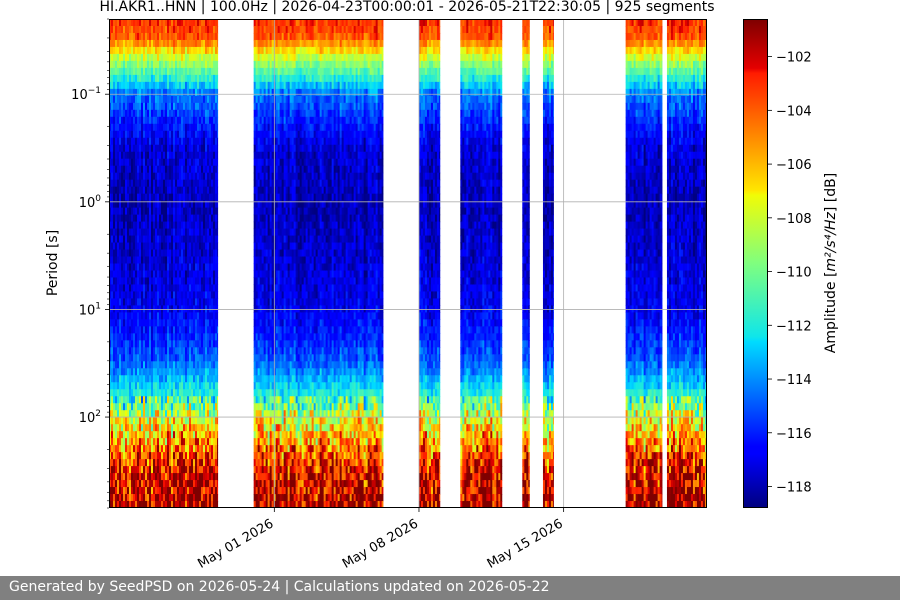 The image size is (900, 600). I want to click on colorbar-tick-label: −110, so click(794, 273).